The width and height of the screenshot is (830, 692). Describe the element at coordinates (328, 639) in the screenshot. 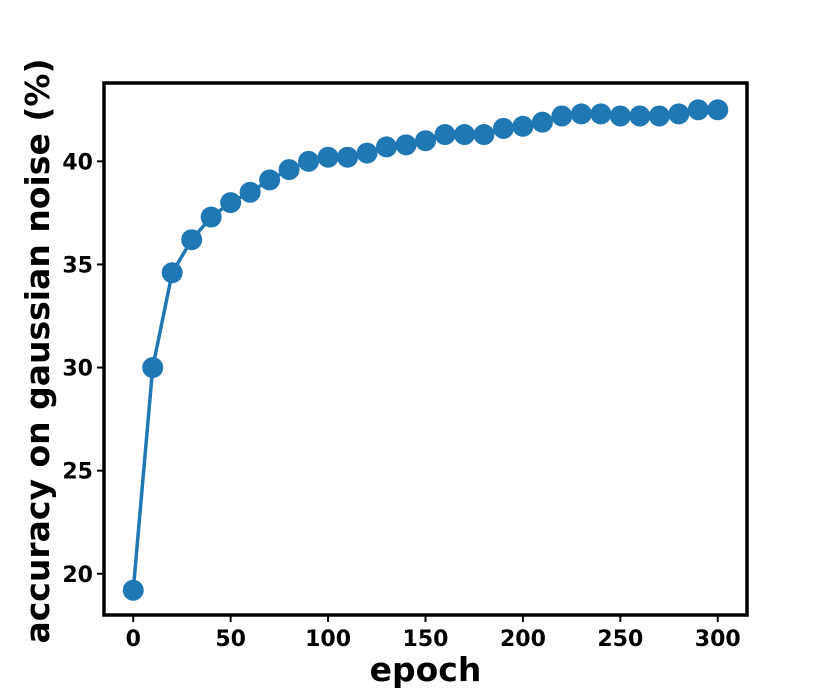

I see `x-tick-label: 100` at that location.